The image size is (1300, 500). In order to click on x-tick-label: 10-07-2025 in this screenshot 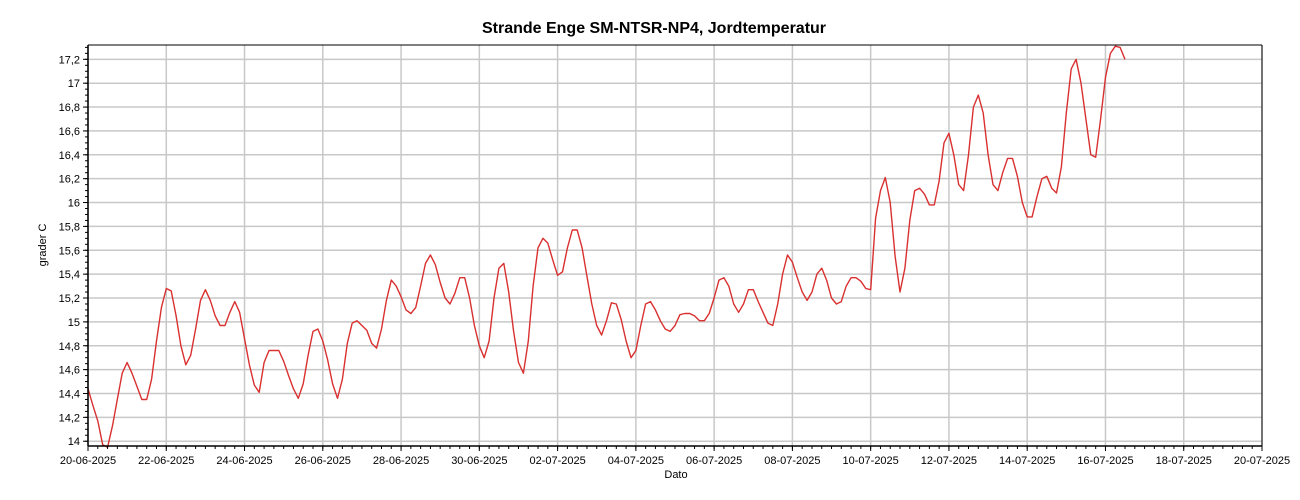, I will do `click(871, 461)`.